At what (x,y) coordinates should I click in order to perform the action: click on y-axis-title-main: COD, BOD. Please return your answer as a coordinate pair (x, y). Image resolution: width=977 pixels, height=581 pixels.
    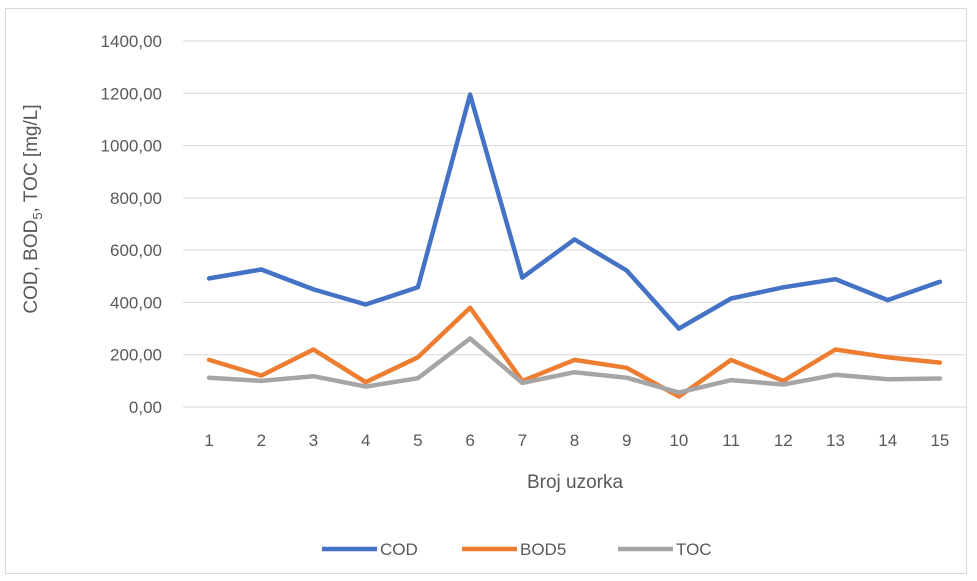
    Looking at the image, I should click on (31, 267).